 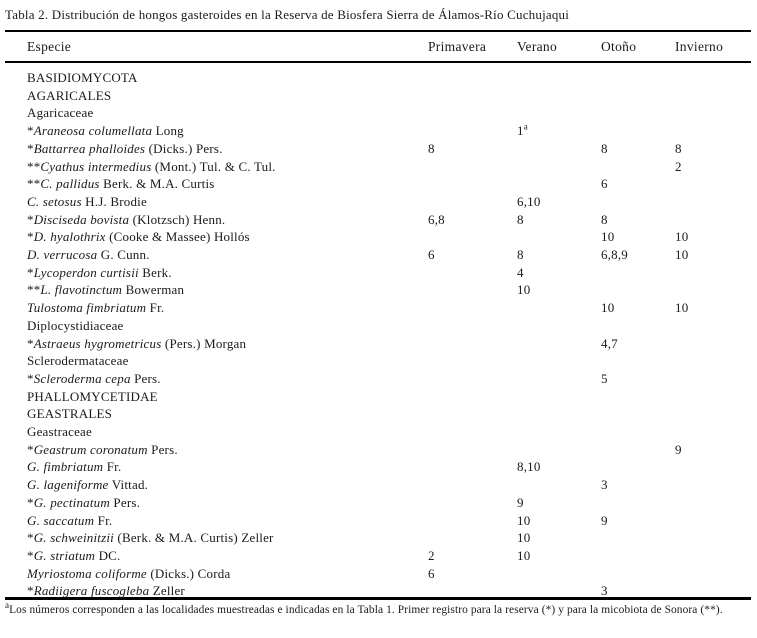 What do you see at coordinates (74, 467) in the screenshot?
I see `species-name-cell: G. fimbriatum Fr.` at bounding box center [74, 467].